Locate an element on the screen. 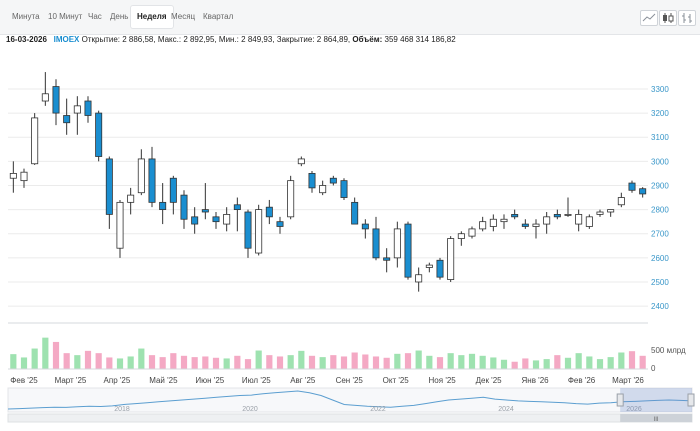  tab-hour: Час is located at coordinates (95, 16).